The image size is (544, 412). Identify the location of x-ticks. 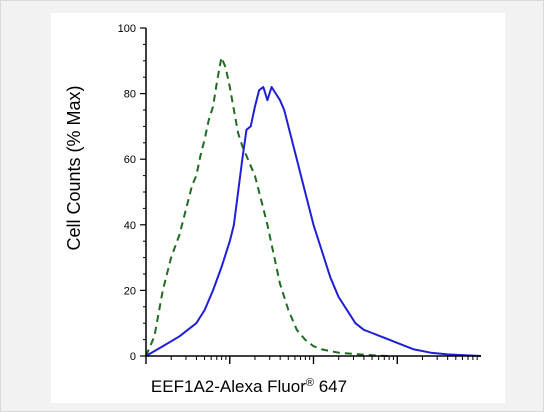
(311, 360).